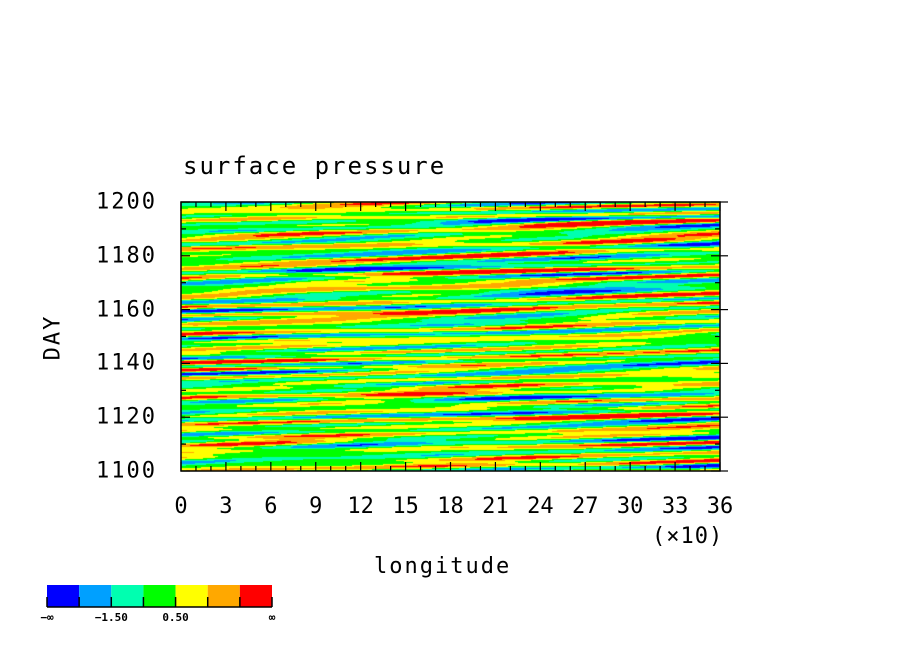 The image size is (904, 654). I want to click on colorbar-label: ∞, so click(272, 617).